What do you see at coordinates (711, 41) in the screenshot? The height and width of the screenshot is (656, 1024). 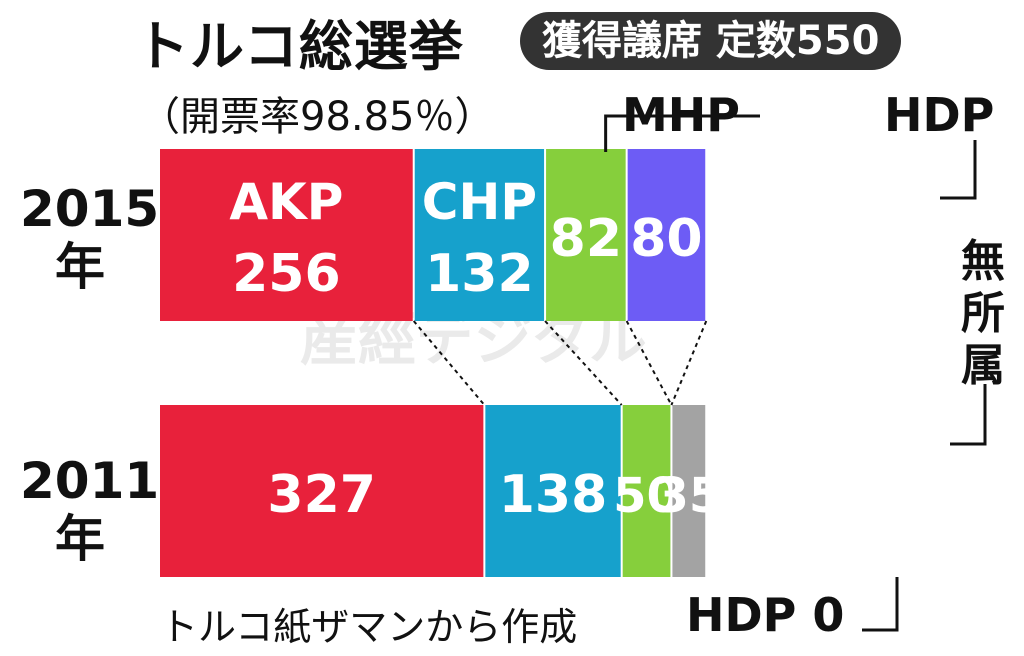 I see `seats-subtitle-badge: 獲得議席 定数550` at bounding box center [711, 41].